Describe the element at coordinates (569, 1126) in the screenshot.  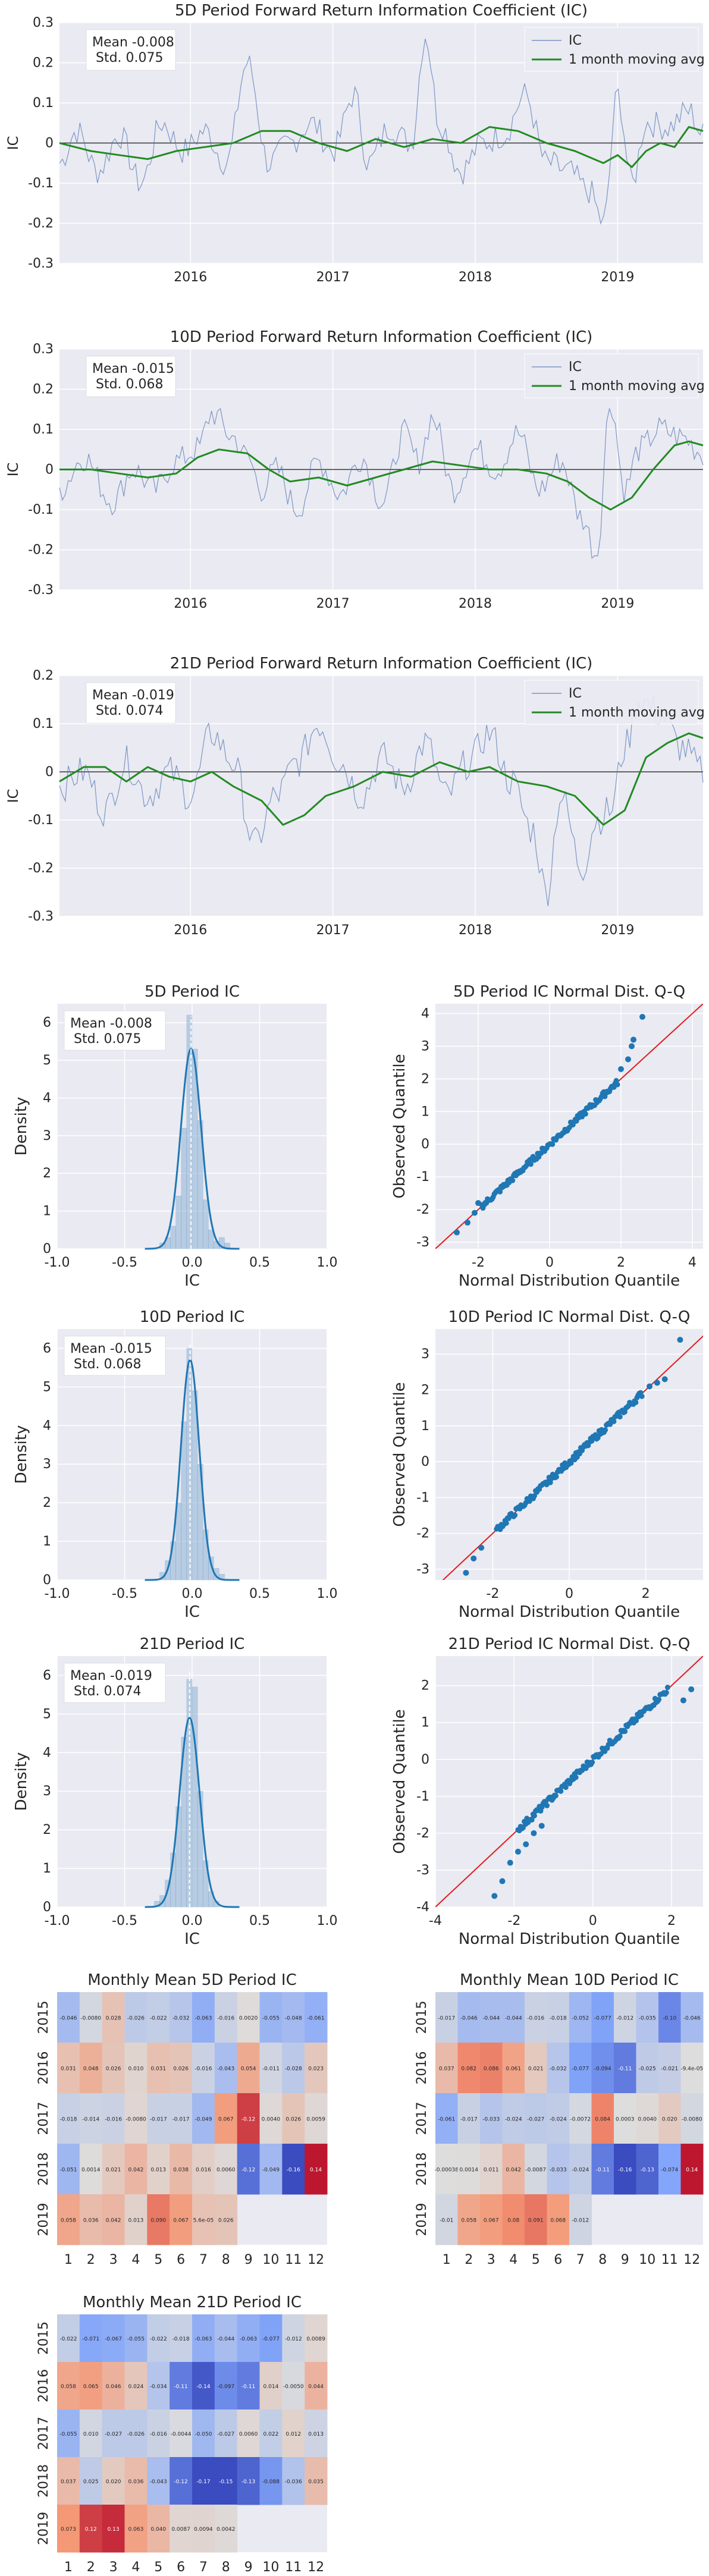
I see `qq-points-group` at that location.